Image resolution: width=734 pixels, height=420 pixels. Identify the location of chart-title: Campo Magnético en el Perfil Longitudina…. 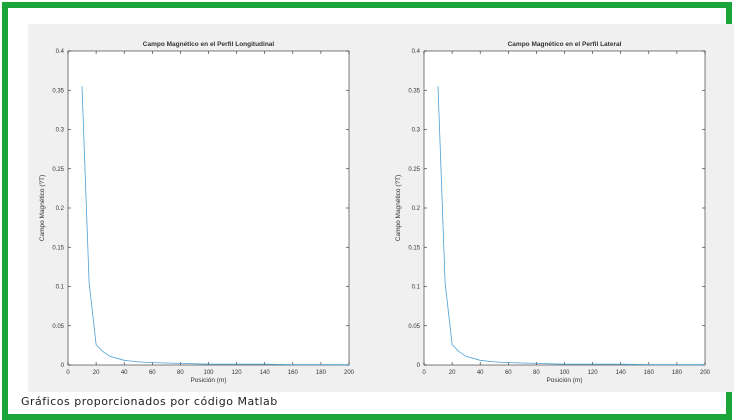
(209, 44).